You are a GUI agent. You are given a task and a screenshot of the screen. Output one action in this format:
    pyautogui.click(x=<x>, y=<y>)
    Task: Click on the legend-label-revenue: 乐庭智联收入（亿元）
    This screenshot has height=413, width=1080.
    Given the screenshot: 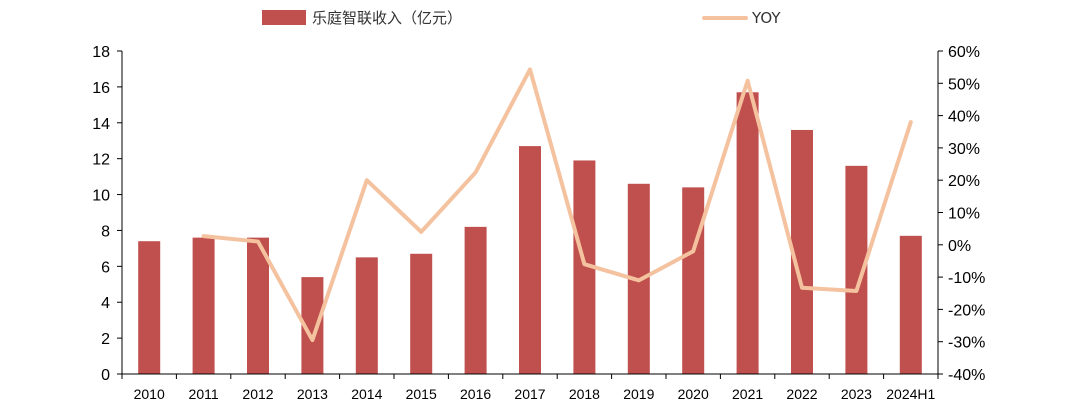 What is the action you would take?
    pyautogui.click(x=387, y=18)
    